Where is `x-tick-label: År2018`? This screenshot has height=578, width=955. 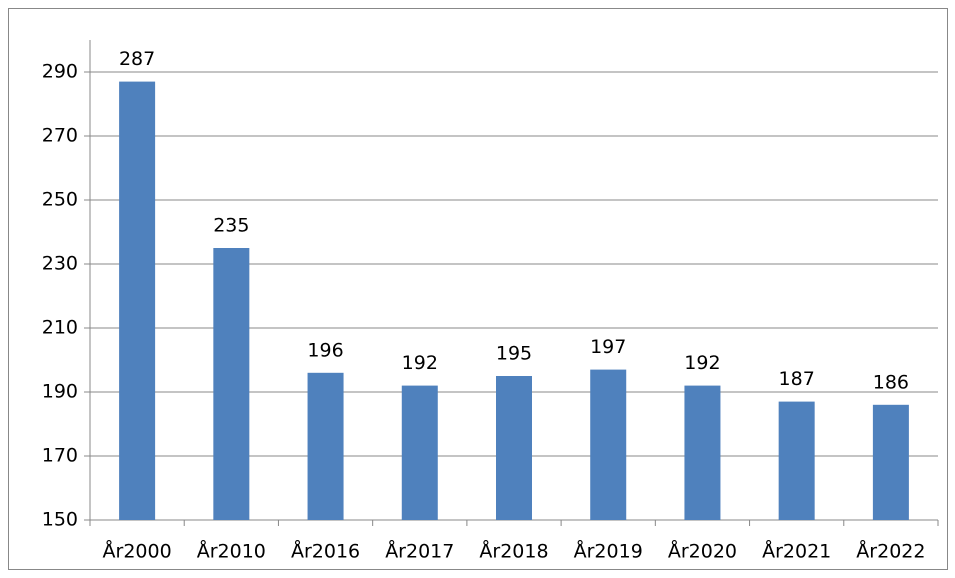
x-tick-label: År2018 is located at coordinates (513, 551).